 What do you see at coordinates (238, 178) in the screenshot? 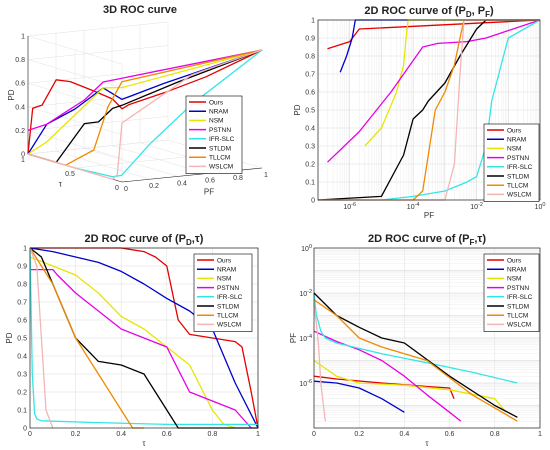
I see `pf-tick-label: 0.8` at bounding box center [238, 178].